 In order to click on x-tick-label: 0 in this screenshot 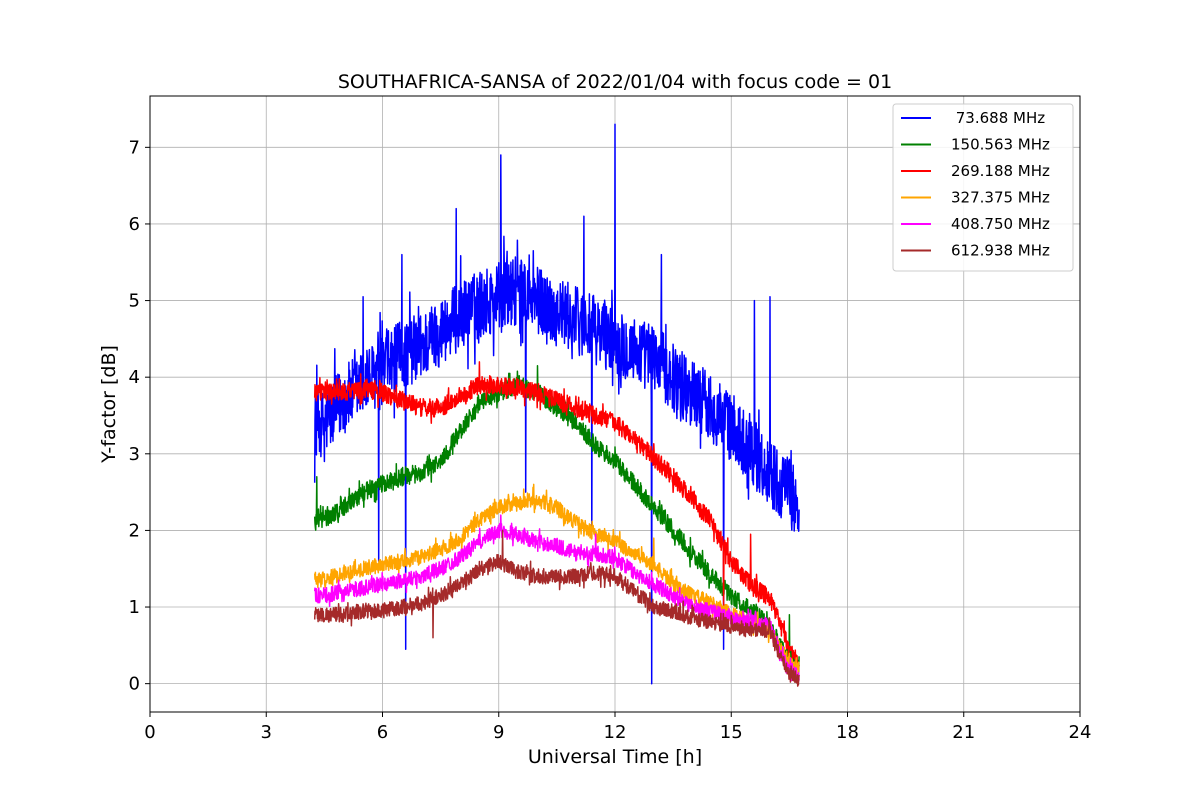, I will do `click(149, 732)`.